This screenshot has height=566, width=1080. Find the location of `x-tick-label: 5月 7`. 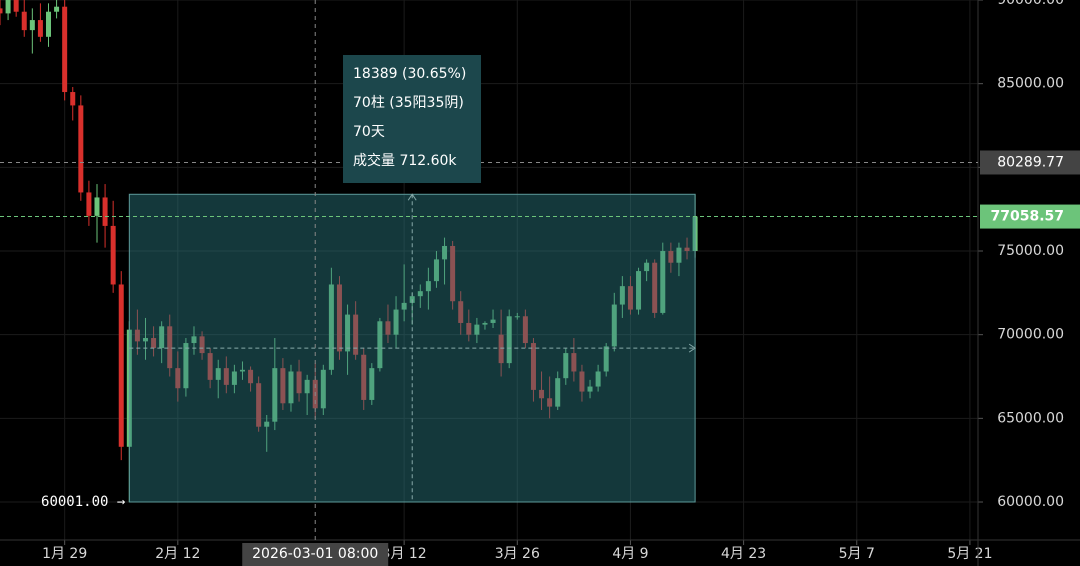

x-tick-label: 5月 7 is located at coordinates (857, 554).